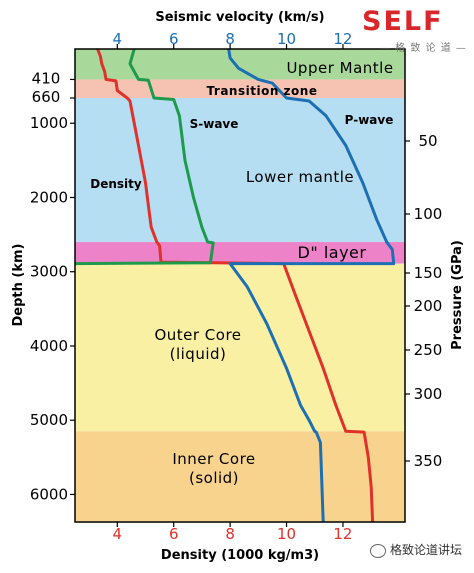  I want to click on top-tick-label-3: 10, so click(286, 39).